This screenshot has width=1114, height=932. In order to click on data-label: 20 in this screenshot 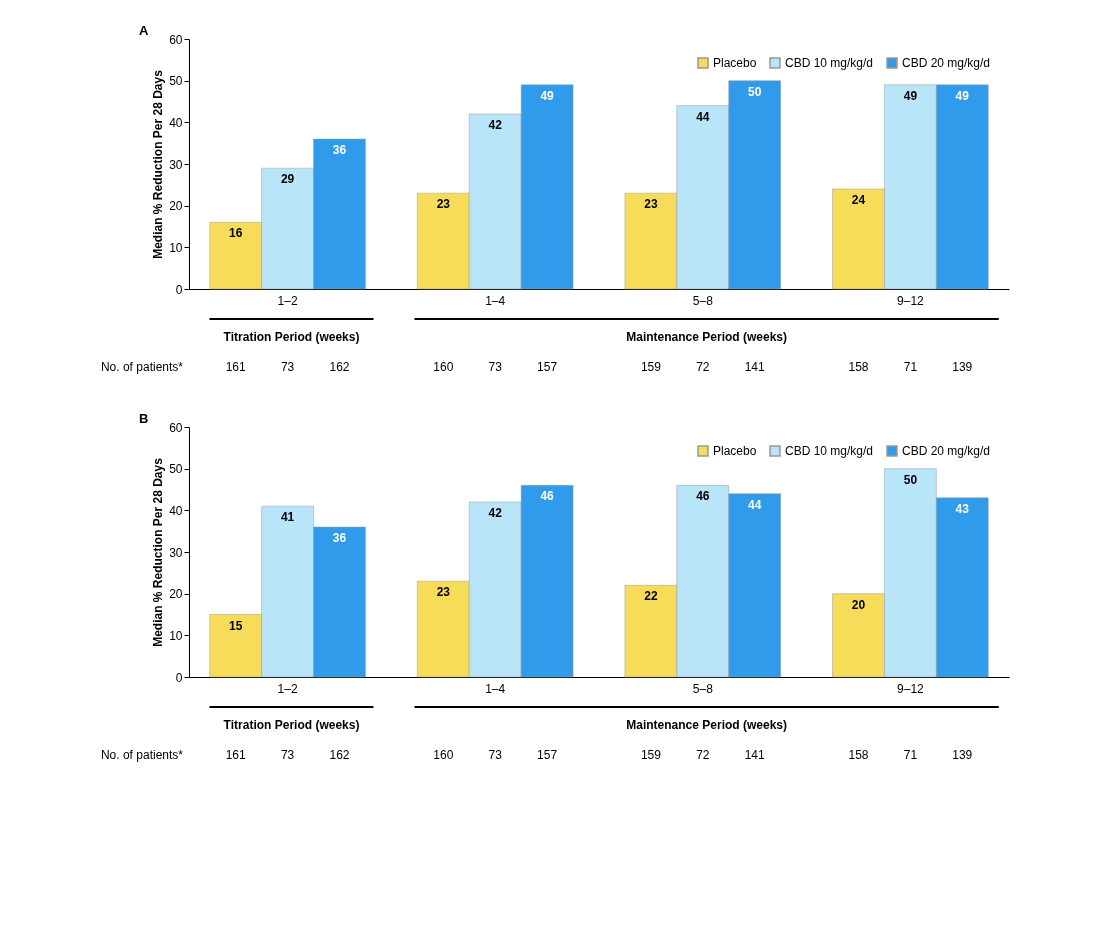, I will do `click(858, 604)`.